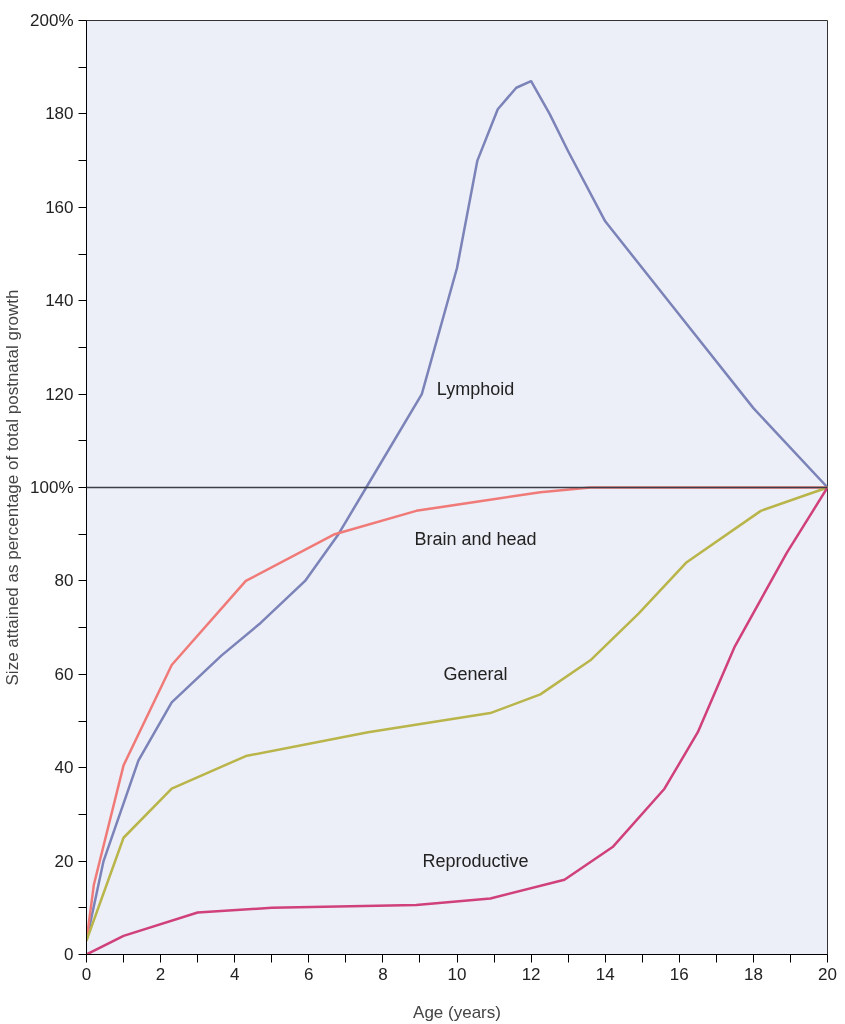 Image resolution: width=845 pixels, height=1024 pixels. I want to click on x-axis-title: Age (years), so click(457, 1012).